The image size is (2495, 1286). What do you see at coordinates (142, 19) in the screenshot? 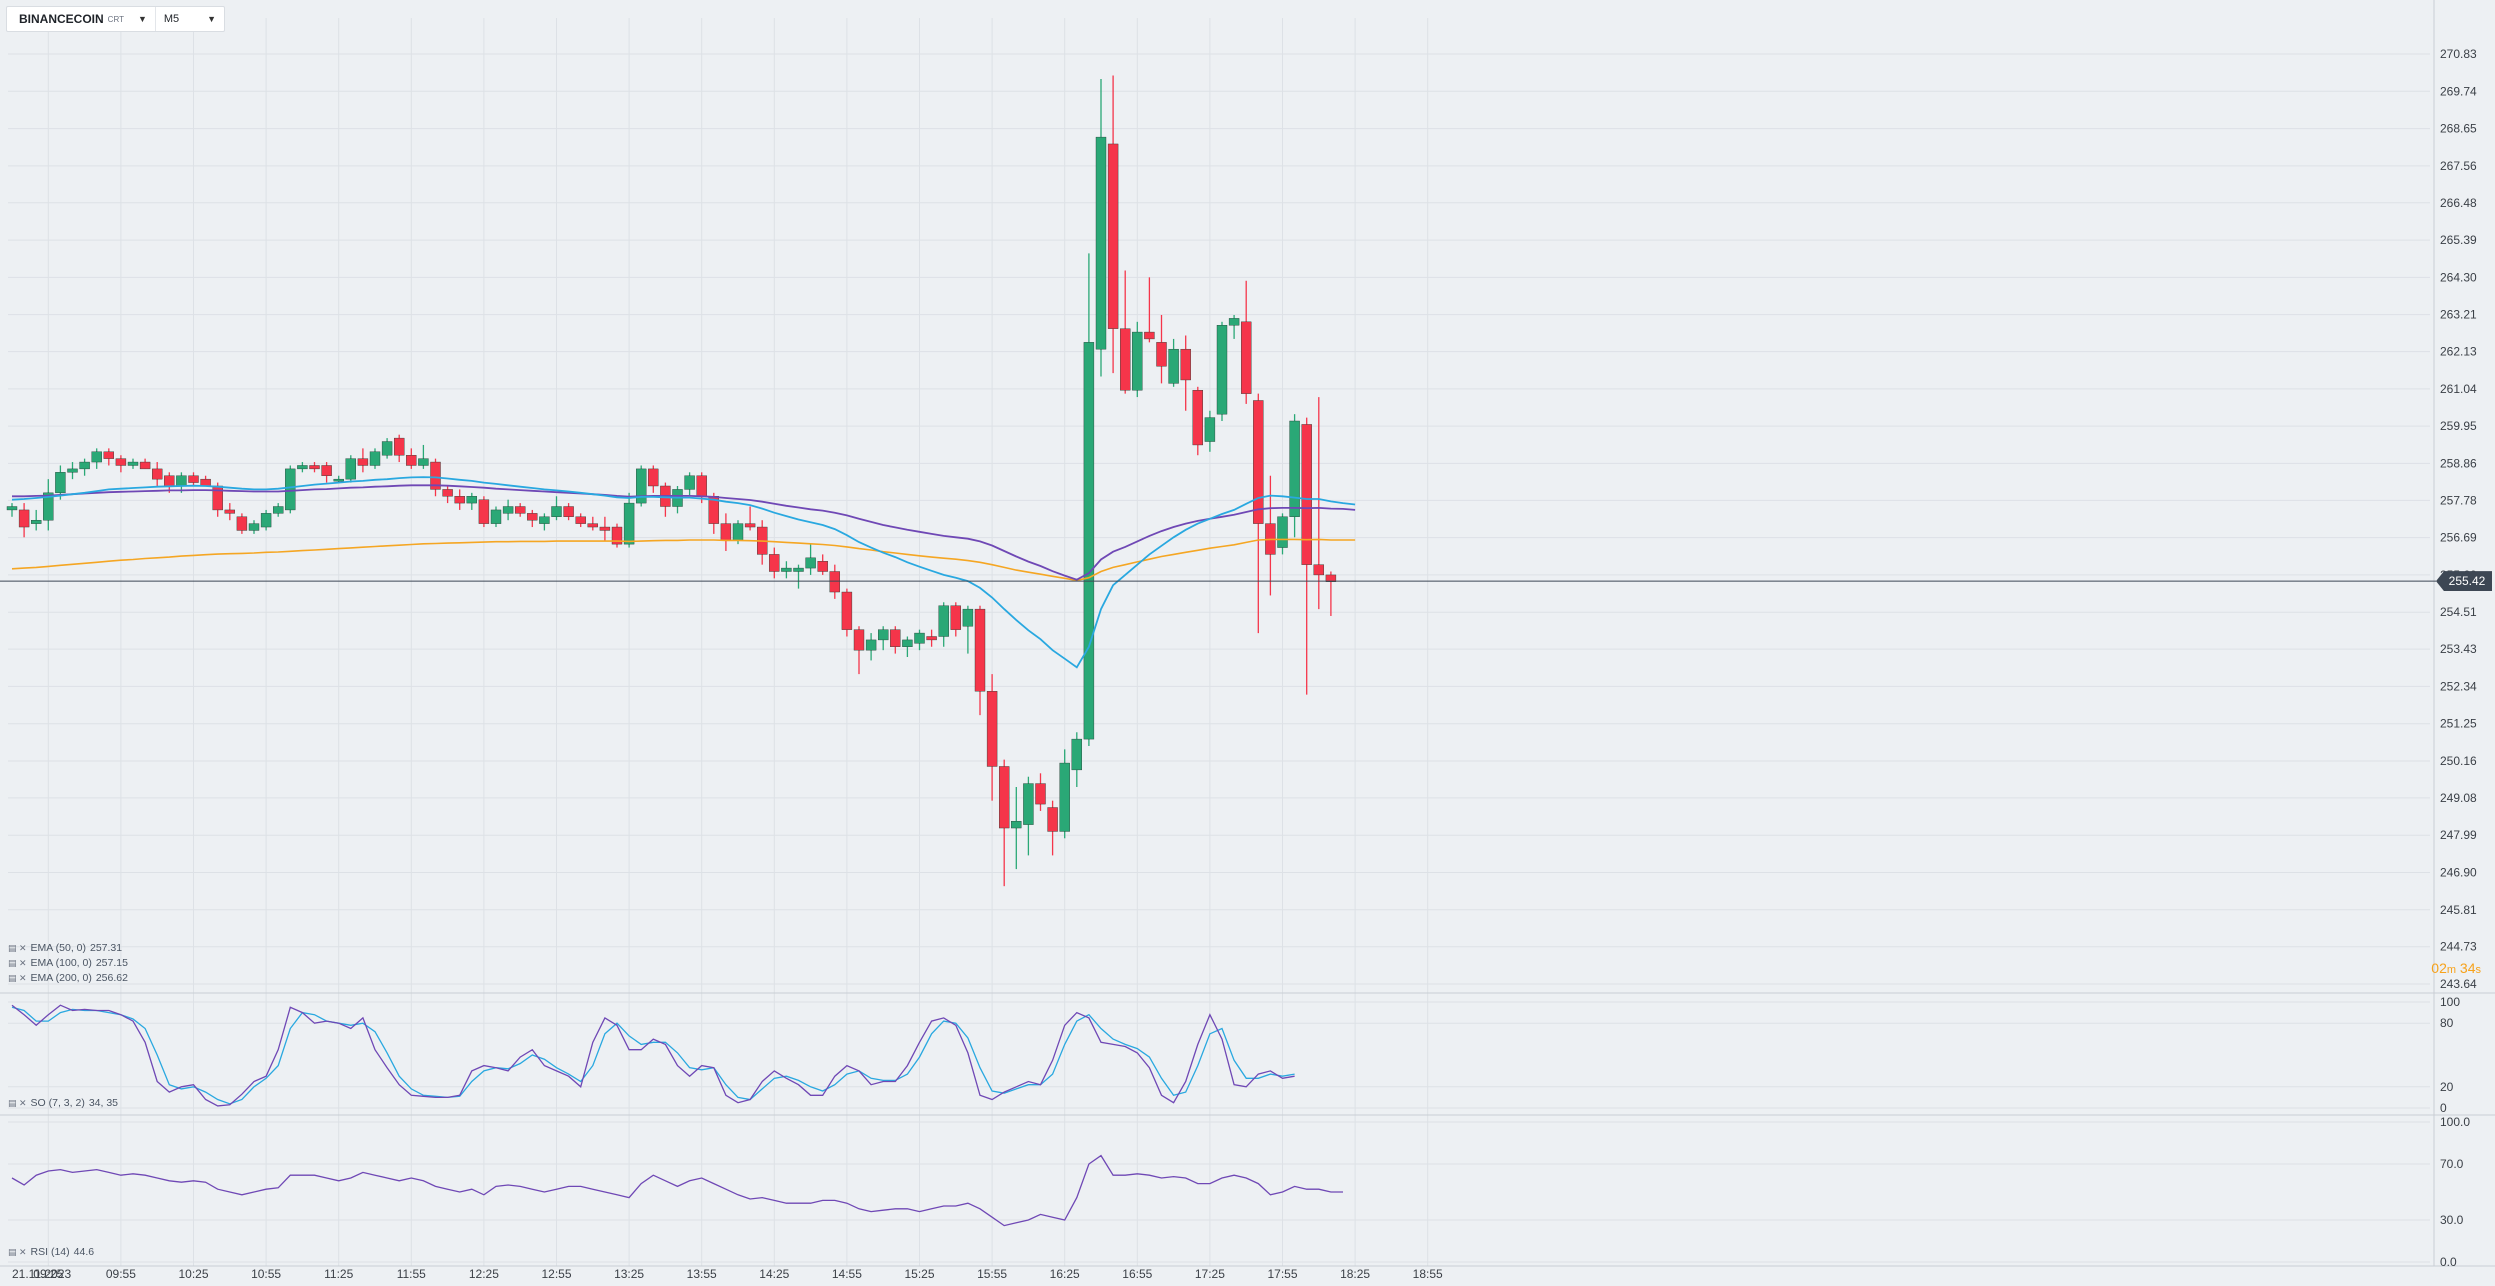
I see `chevron-down-icon: ▼` at bounding box center [142, 19].